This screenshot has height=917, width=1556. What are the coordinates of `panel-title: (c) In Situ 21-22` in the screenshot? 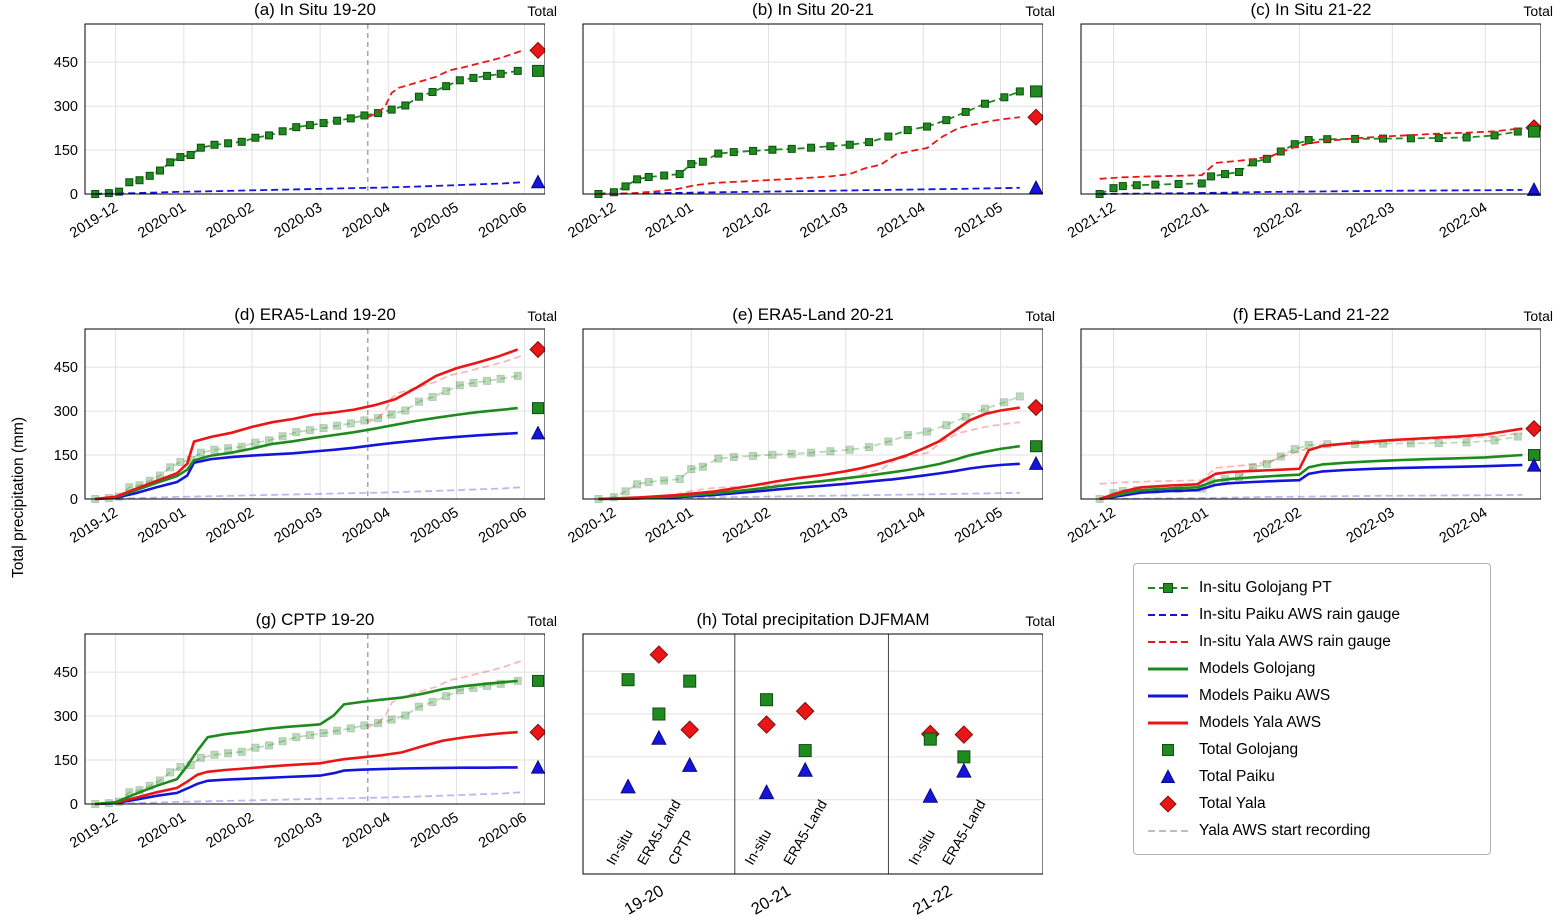 It's located at (1311, 9).